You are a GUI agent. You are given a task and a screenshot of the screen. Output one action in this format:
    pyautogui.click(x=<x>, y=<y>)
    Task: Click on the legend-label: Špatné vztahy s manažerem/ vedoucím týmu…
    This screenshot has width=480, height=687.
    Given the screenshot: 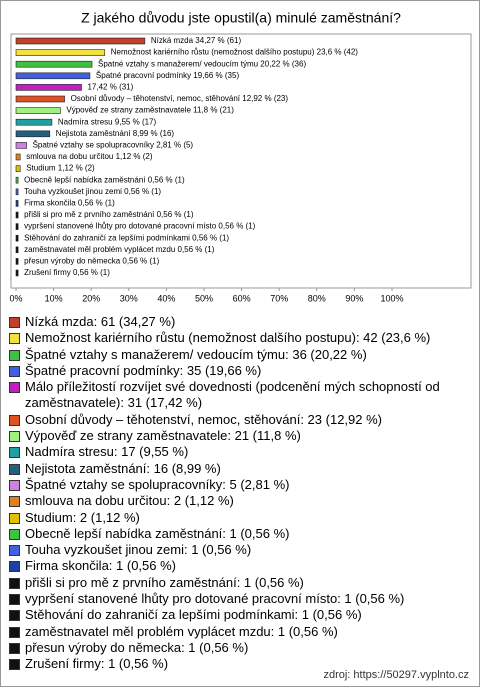 What is the action you would take?
    pyautogui.click(x=196, y=354)
    